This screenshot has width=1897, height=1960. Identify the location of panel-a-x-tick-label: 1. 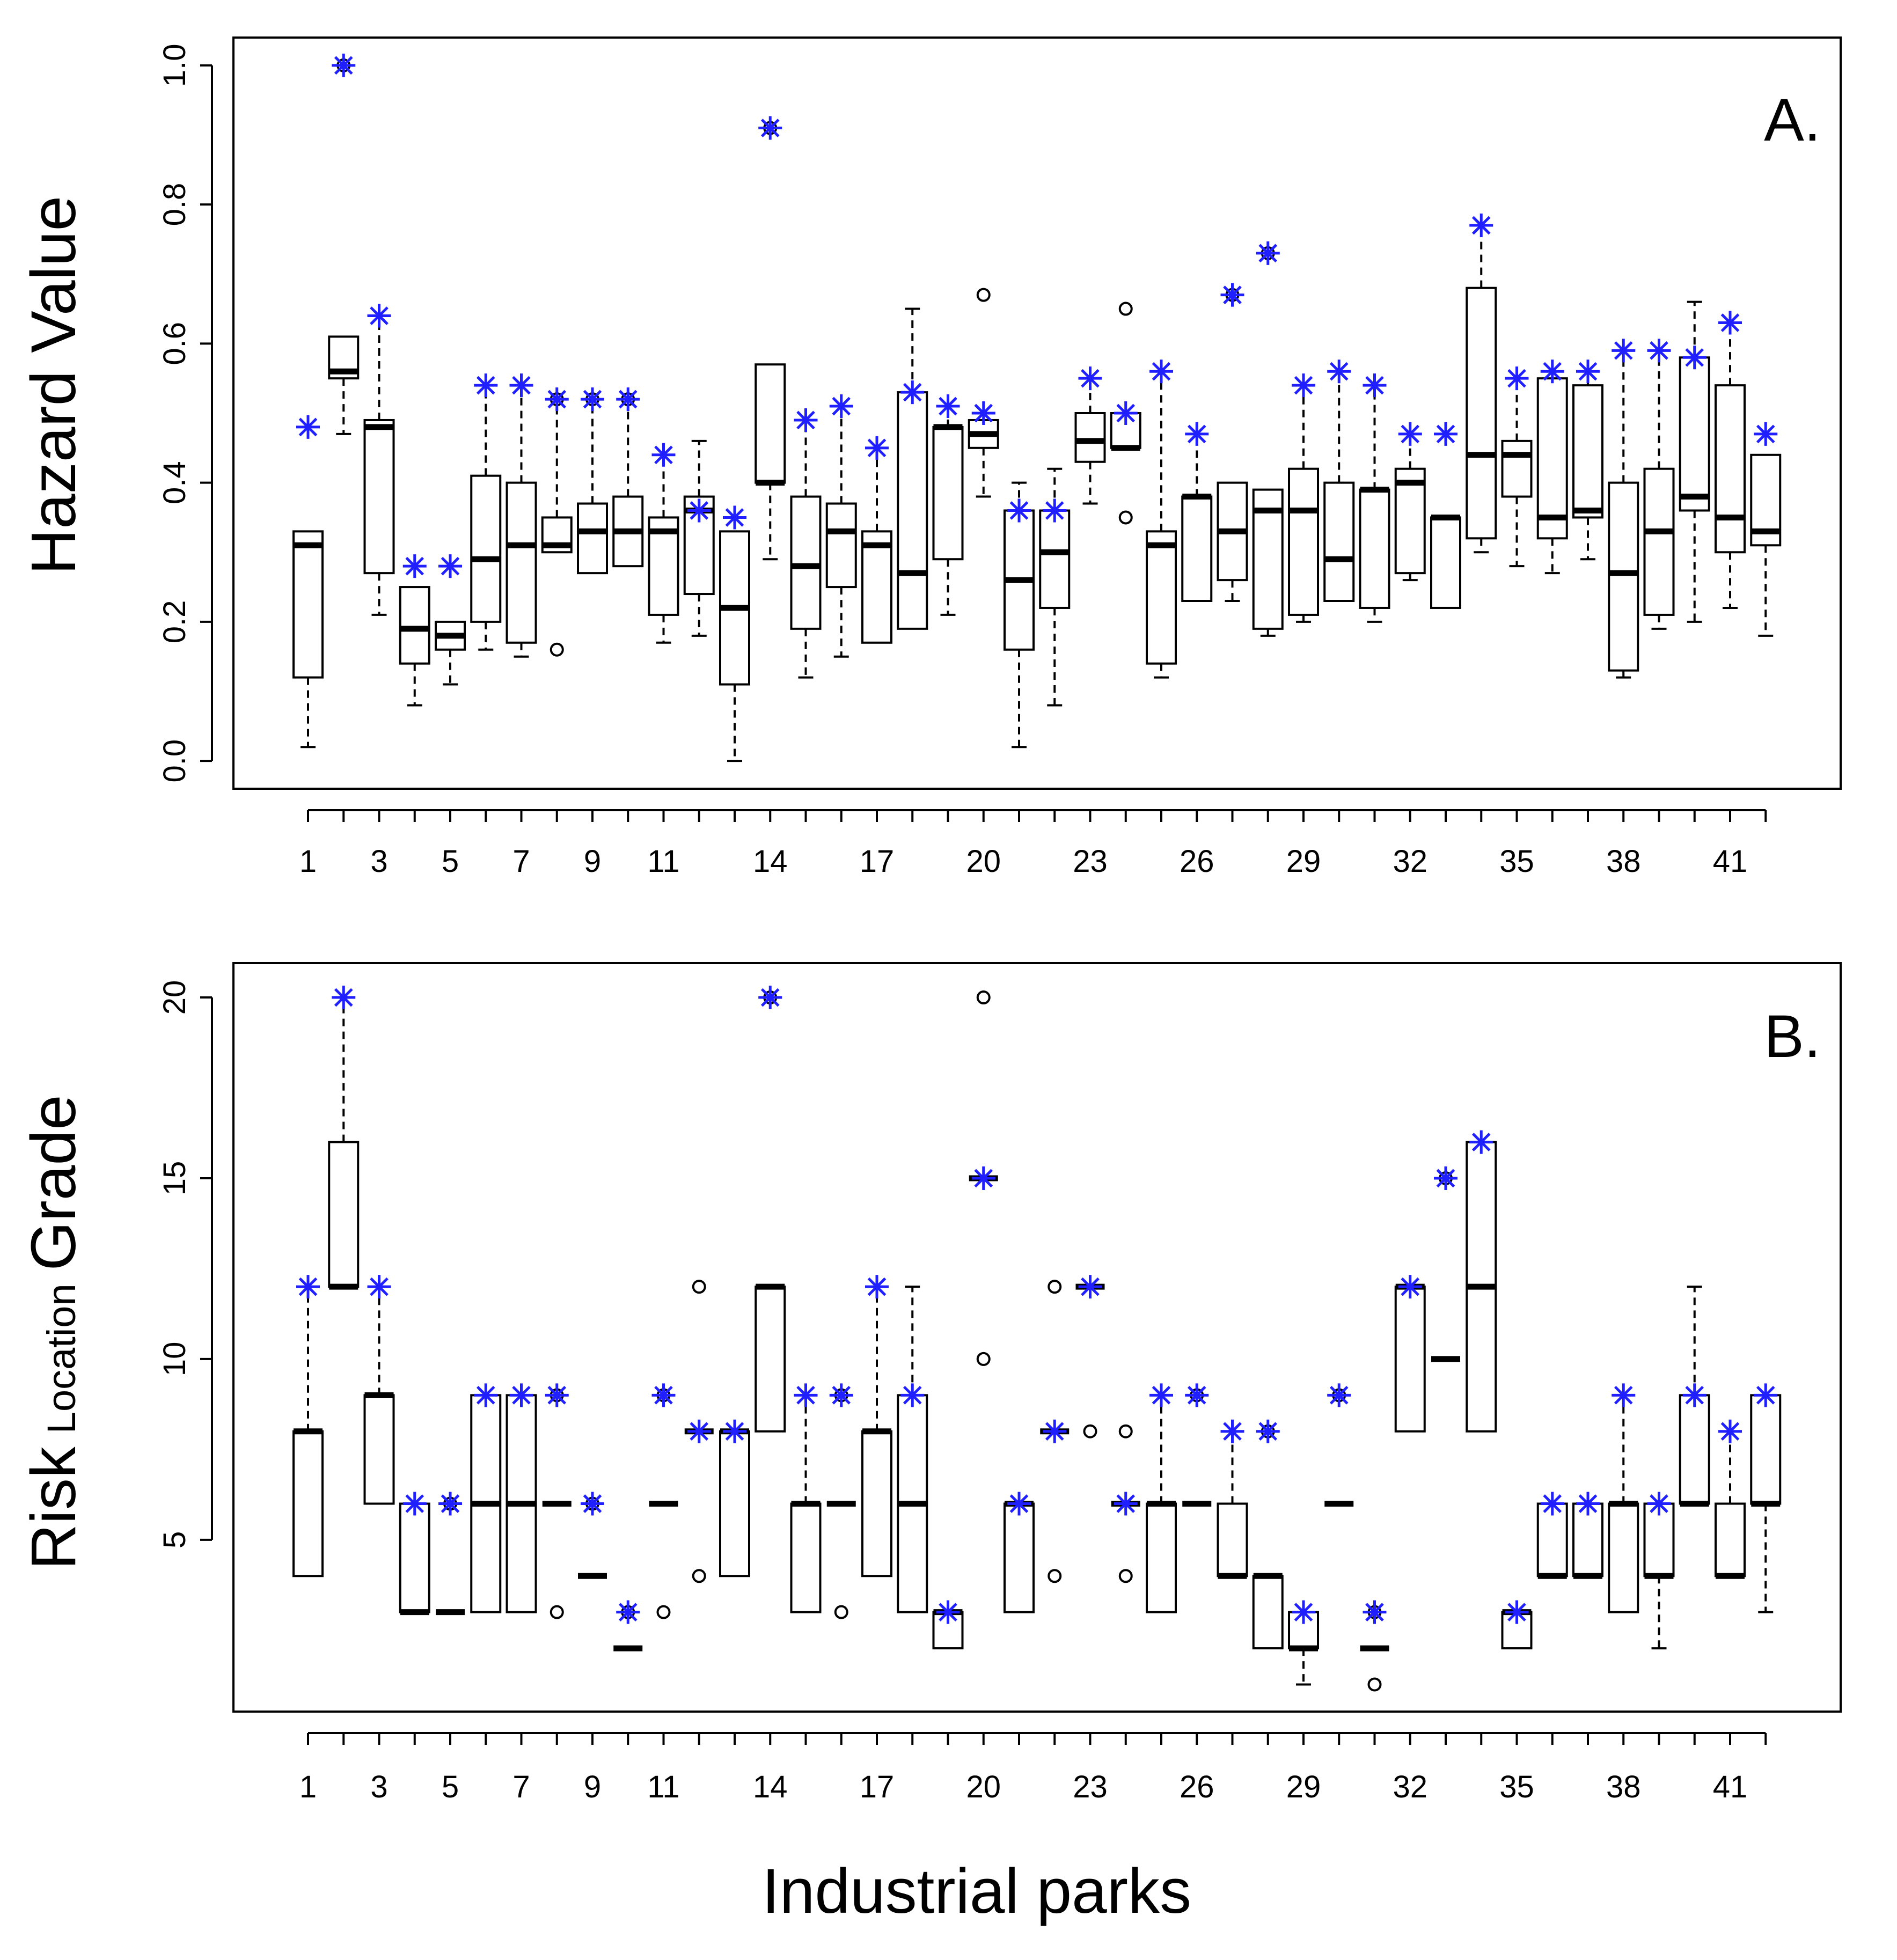
(308, 861).